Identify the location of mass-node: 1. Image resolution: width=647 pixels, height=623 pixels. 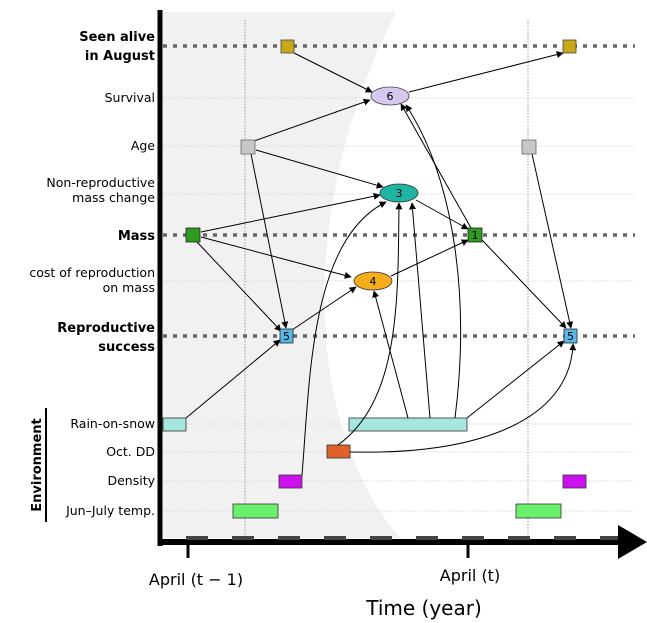
(475, 235).